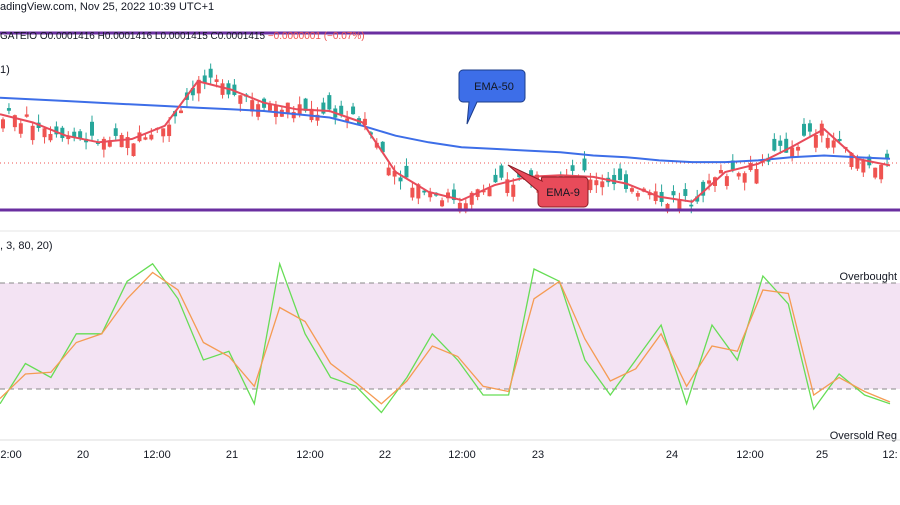 This screenshot has height=505, width=900. I want to click on price-change: −0.0000001 (−0.07%), so click(316, 36).